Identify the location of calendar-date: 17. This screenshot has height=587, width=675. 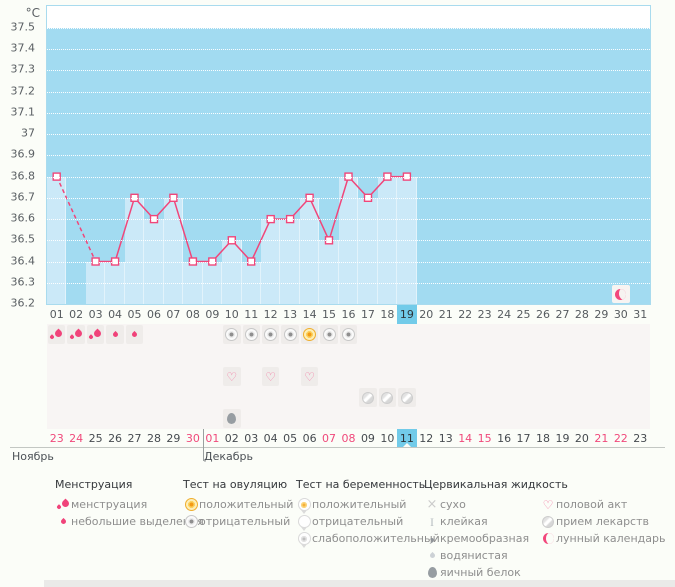
(523, 438).